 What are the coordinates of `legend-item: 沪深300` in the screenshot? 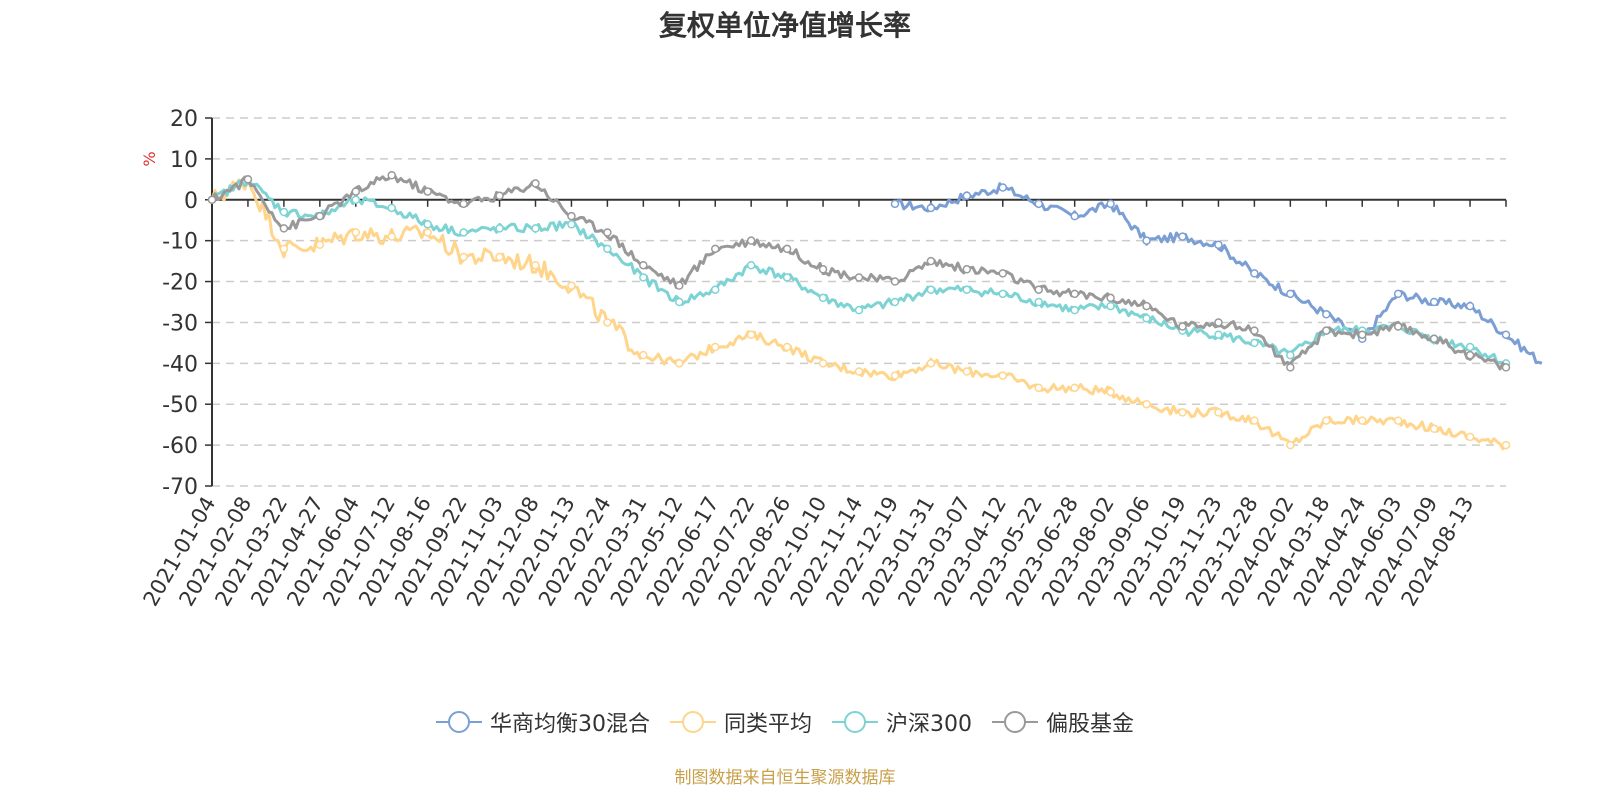 It's located at (902, 722).